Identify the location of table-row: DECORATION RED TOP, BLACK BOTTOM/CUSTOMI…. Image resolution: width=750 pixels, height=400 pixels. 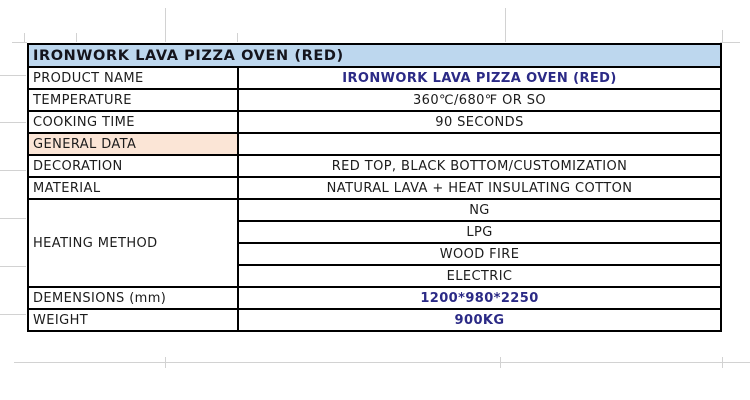
(374, 166).